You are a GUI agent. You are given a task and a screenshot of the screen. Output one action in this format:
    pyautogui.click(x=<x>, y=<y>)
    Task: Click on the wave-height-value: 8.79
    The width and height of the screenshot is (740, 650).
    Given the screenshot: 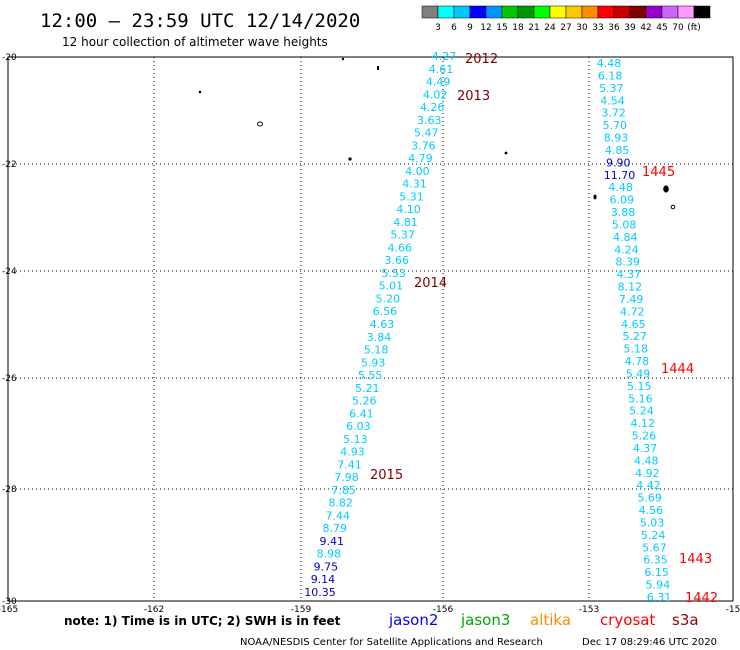 What is the action you would take?
    pyautogui.click(x=335, y=528)
    